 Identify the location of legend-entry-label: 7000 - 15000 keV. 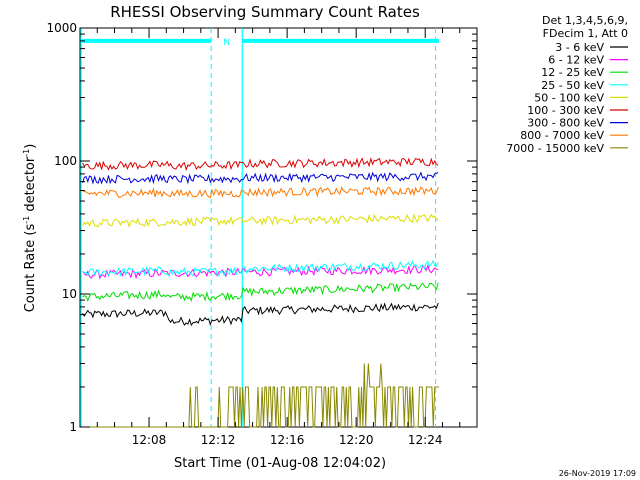
(555, 148).